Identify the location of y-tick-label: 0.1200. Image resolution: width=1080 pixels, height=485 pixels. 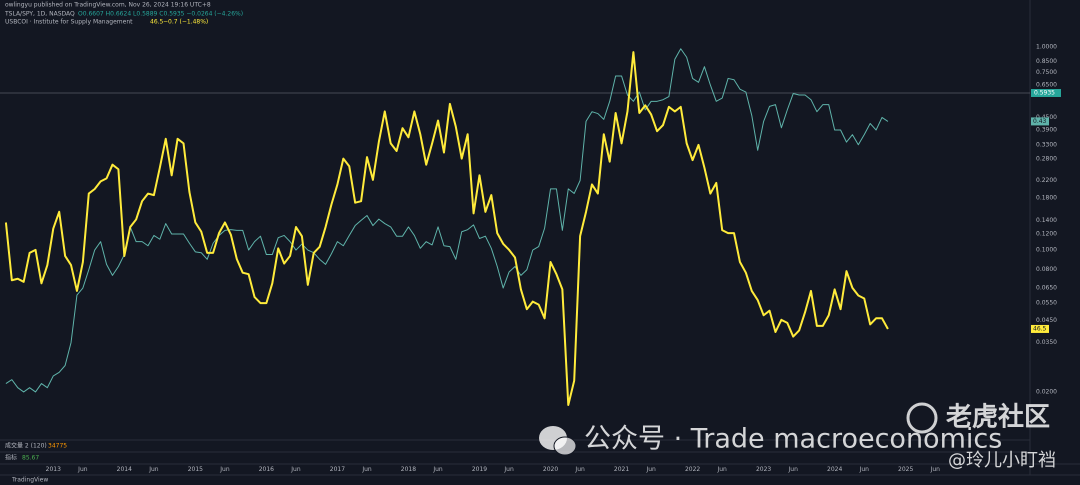
(1046, 233).